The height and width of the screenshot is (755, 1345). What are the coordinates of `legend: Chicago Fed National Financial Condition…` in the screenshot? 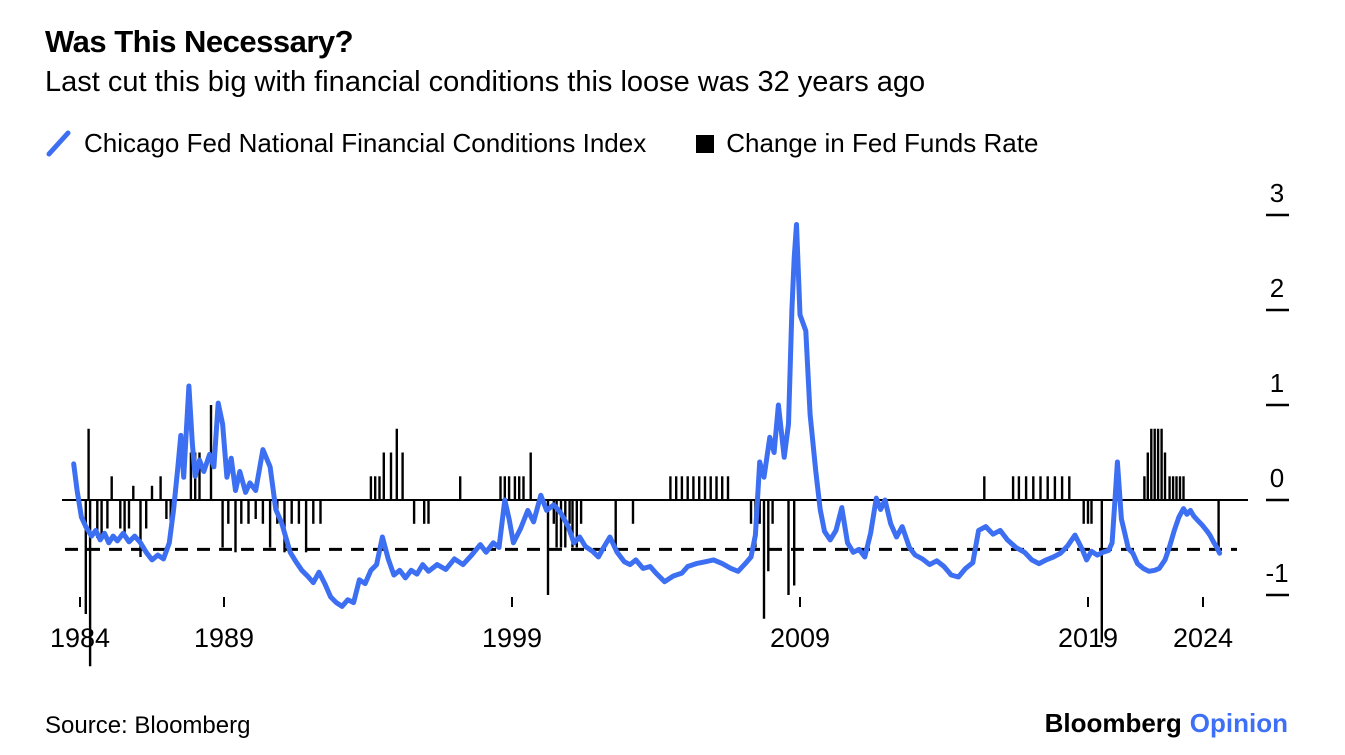 It's located at (541, 143).